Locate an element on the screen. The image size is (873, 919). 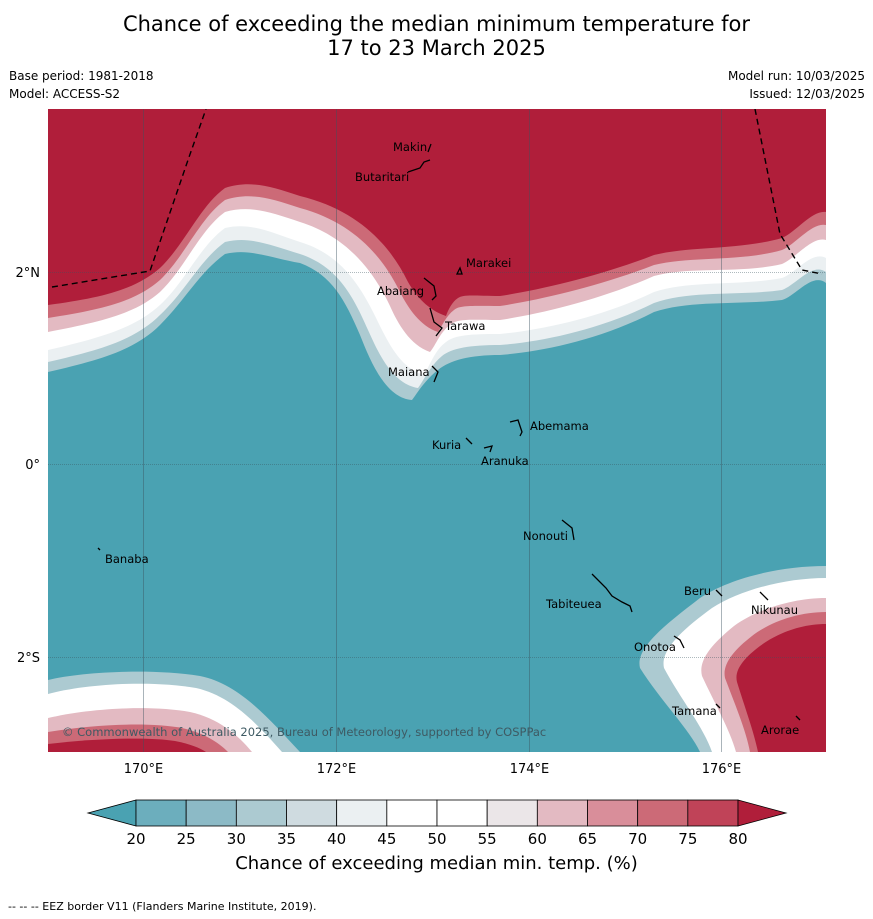
lon-label-170e: 170°E is located at coordinates (144, 769).